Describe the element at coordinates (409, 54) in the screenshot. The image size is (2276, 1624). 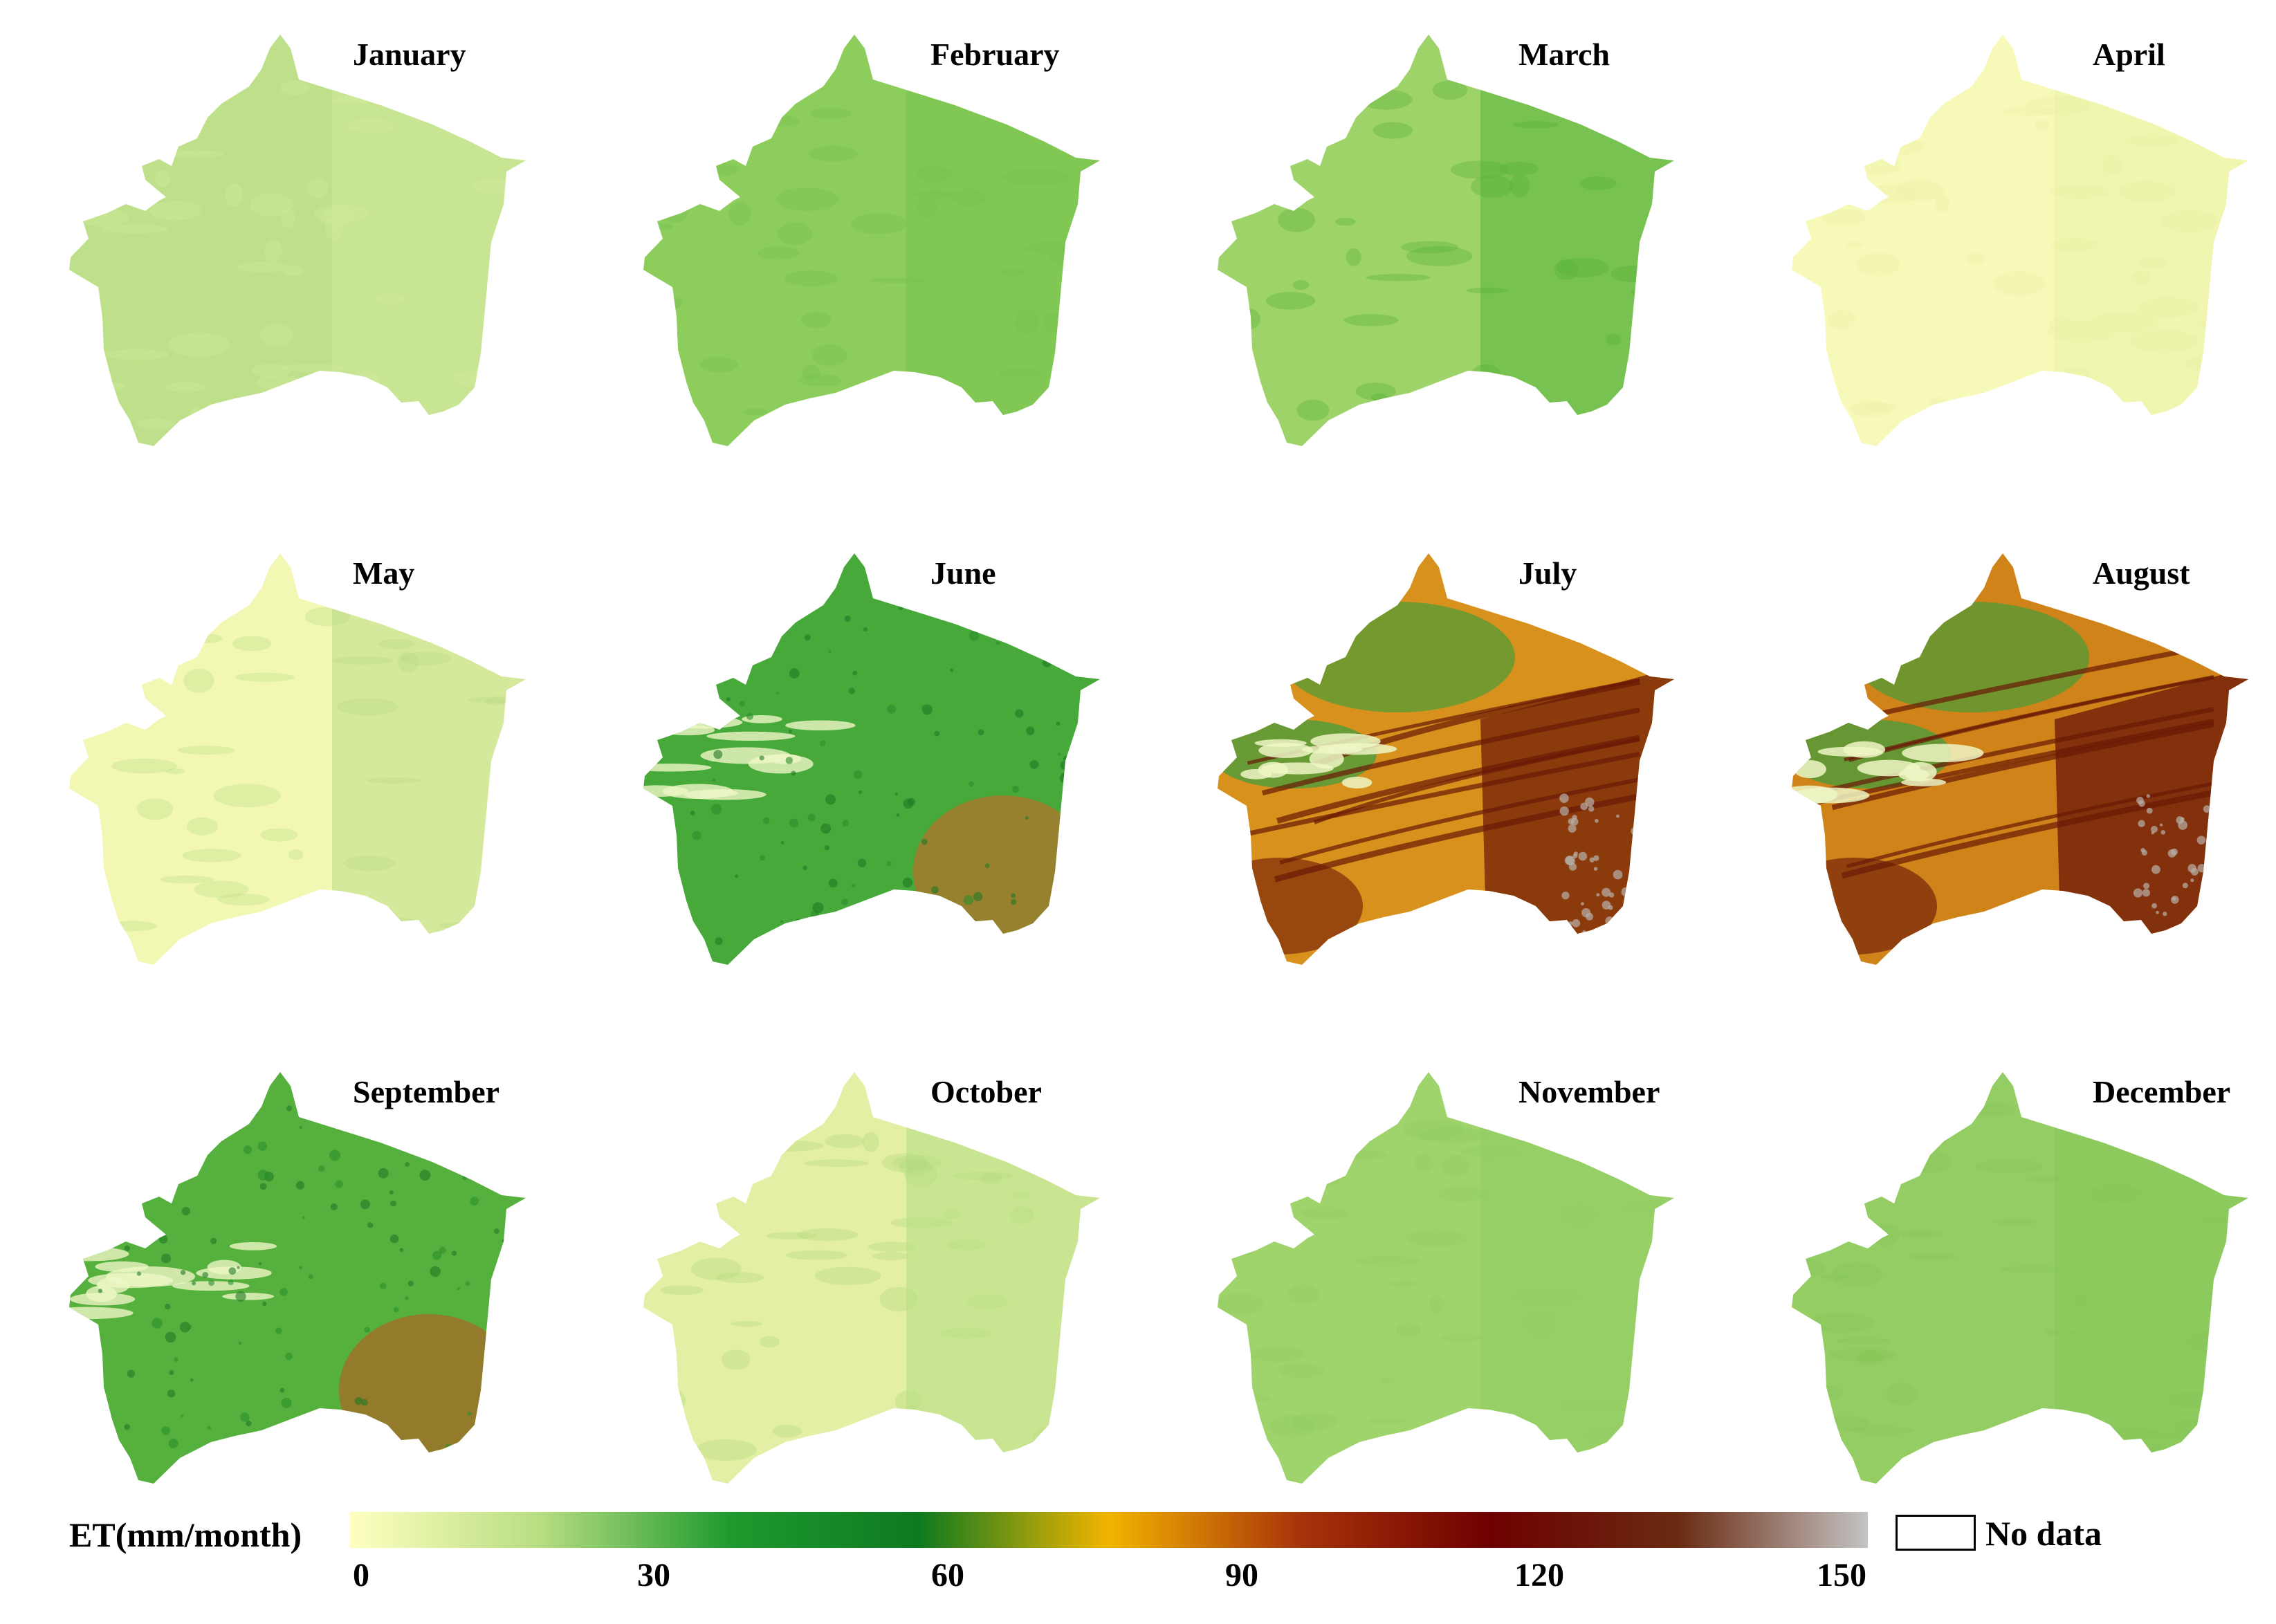
I see `panel-title: January` at that location.